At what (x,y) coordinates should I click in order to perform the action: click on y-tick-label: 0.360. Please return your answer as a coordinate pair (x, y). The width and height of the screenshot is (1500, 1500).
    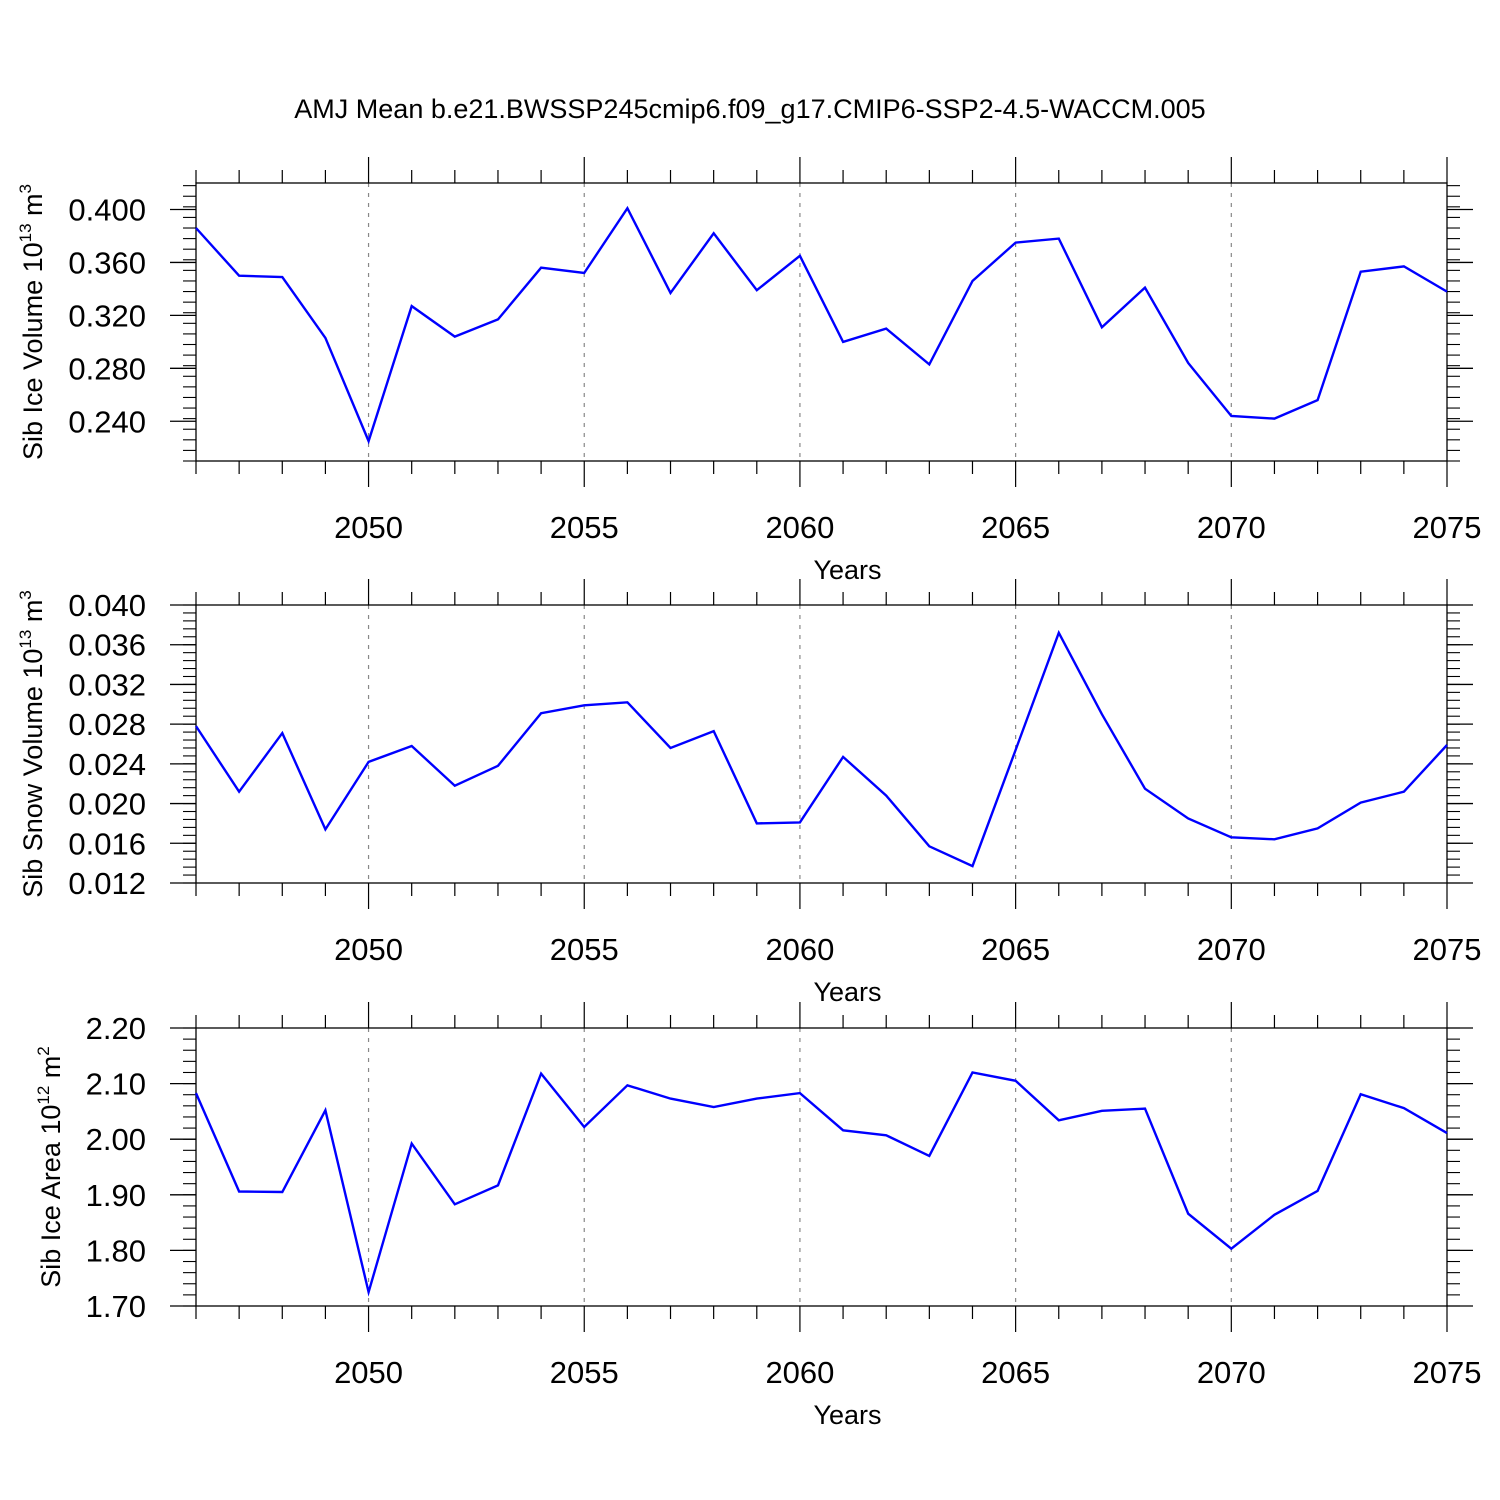
    Looking at the image, I should click on (107, 262).